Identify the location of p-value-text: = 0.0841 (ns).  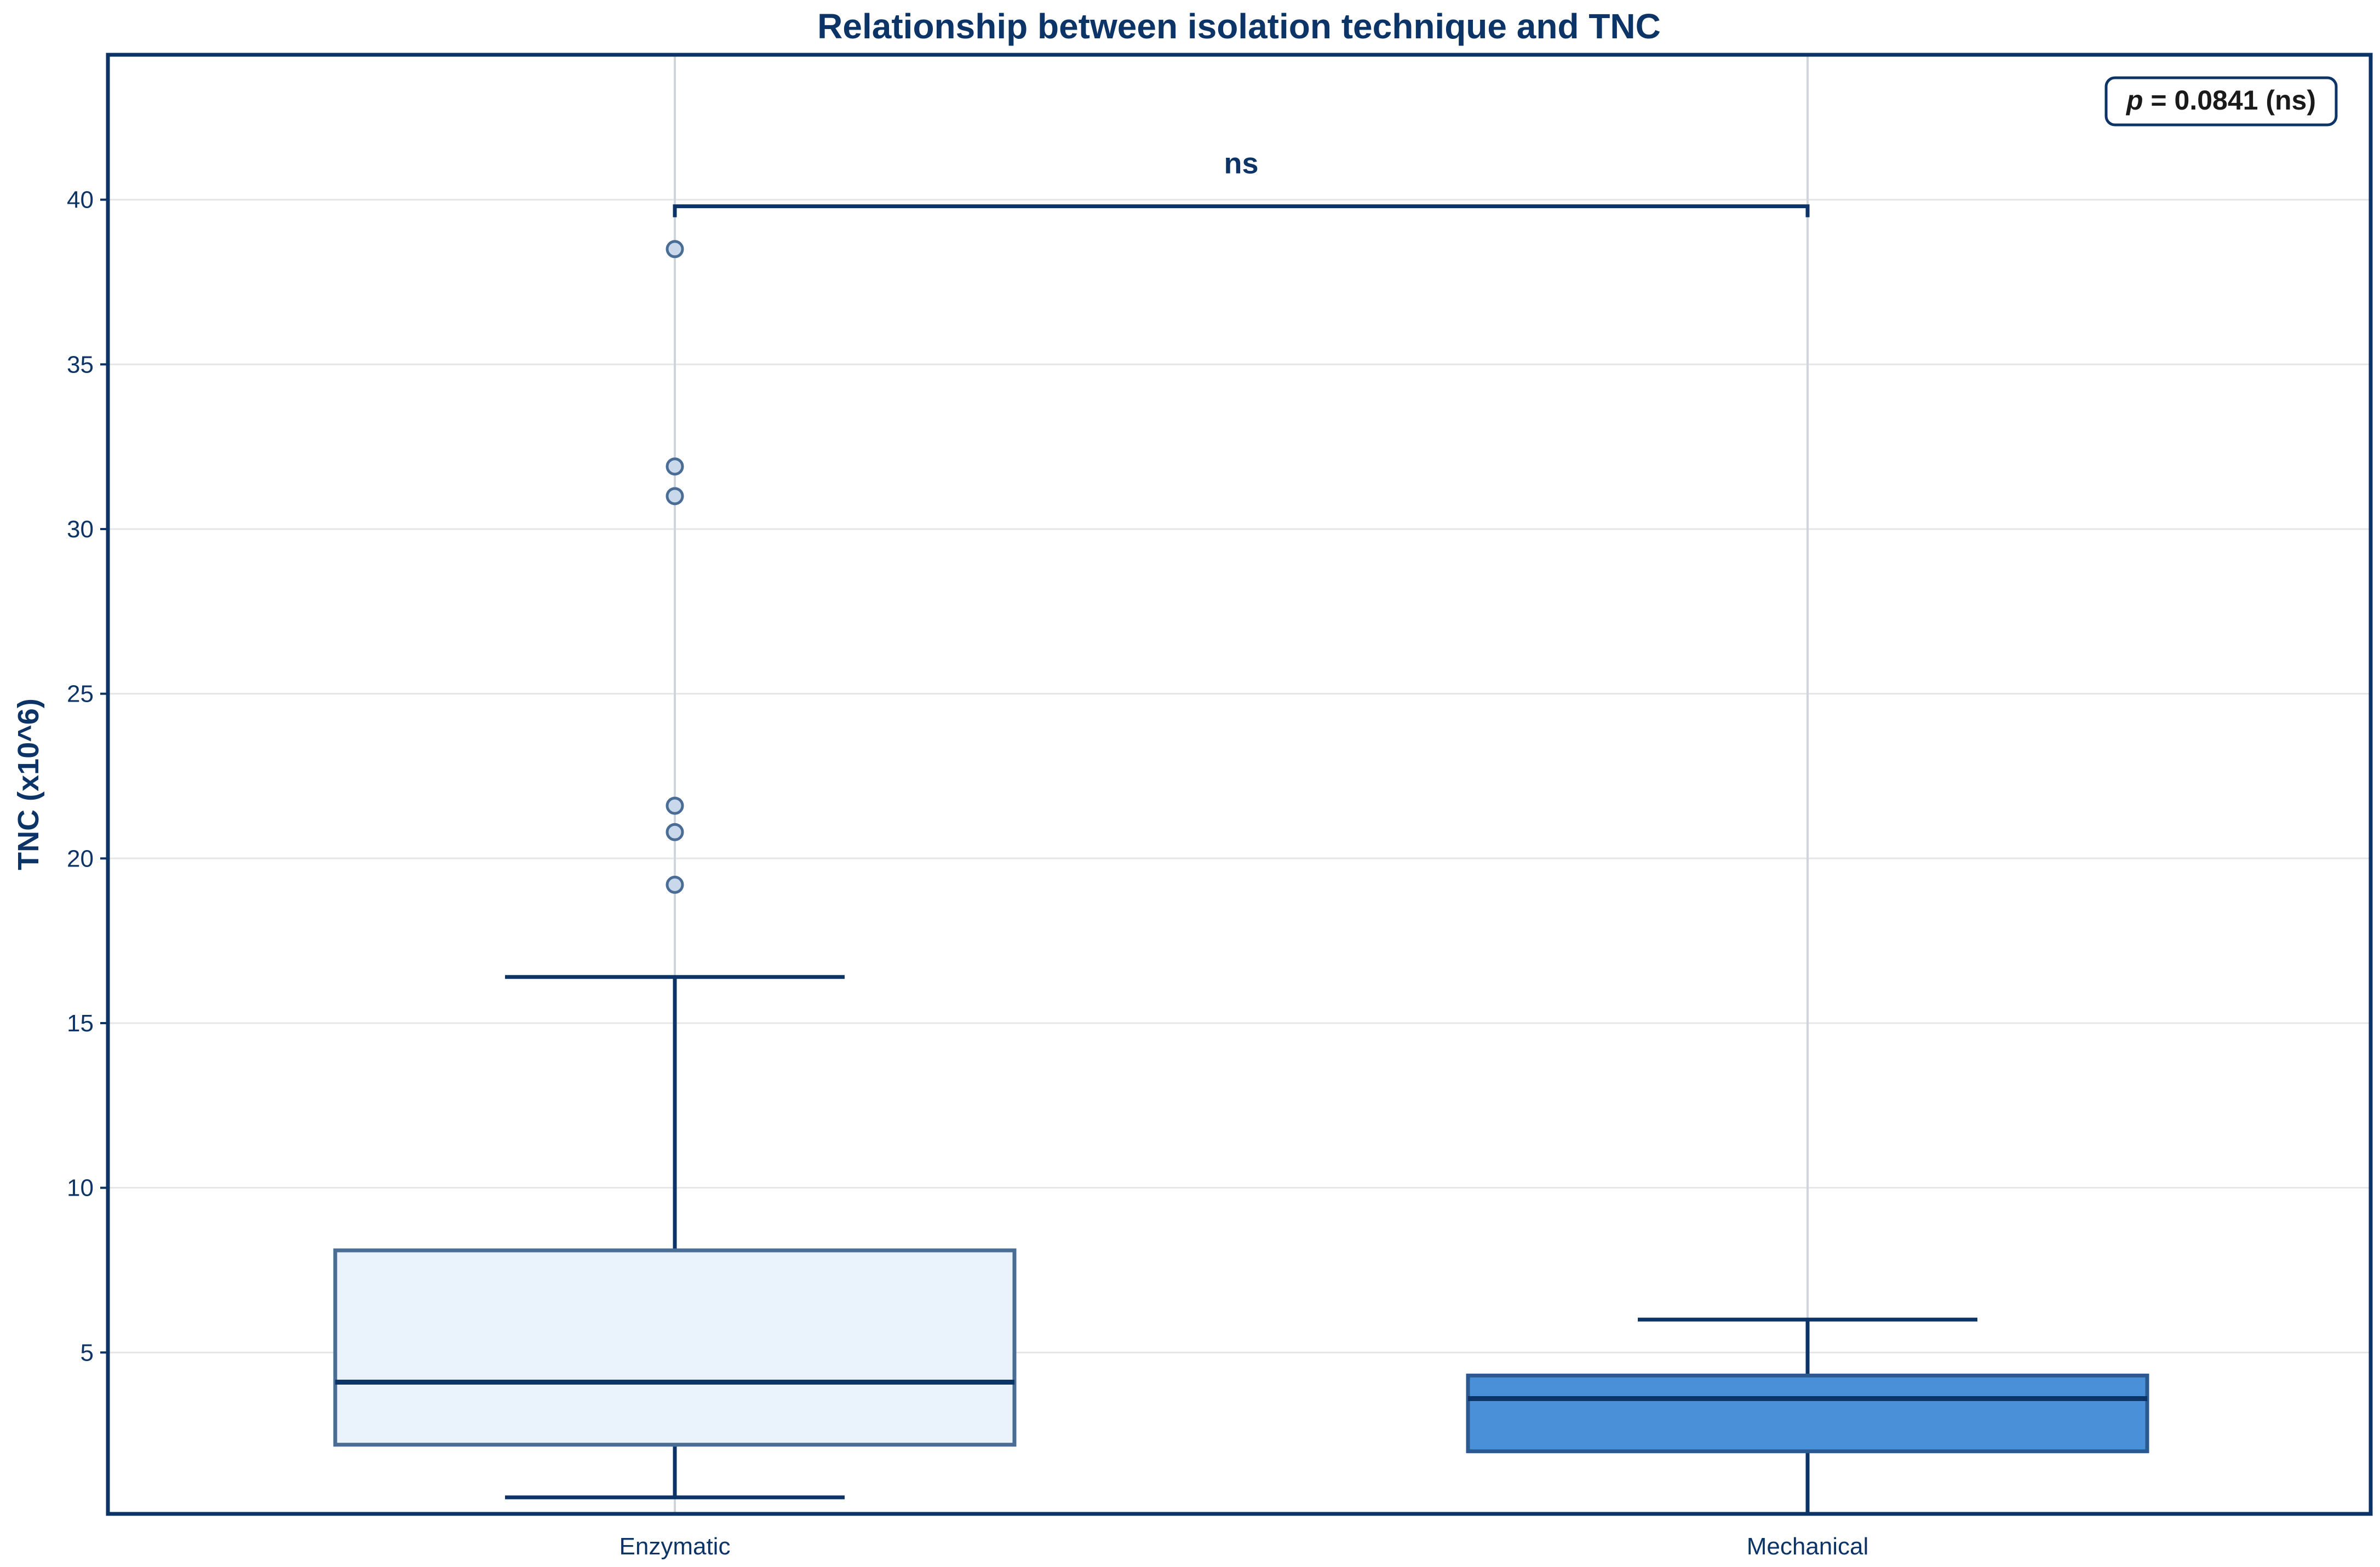
(2229, 100).